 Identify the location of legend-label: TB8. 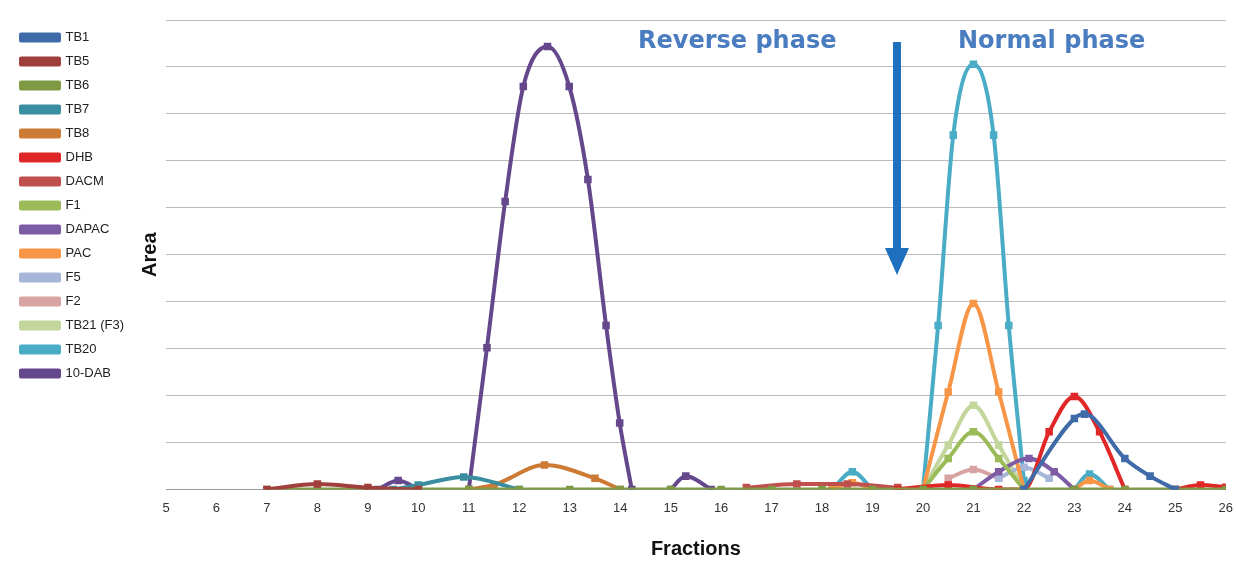
(77, 133).